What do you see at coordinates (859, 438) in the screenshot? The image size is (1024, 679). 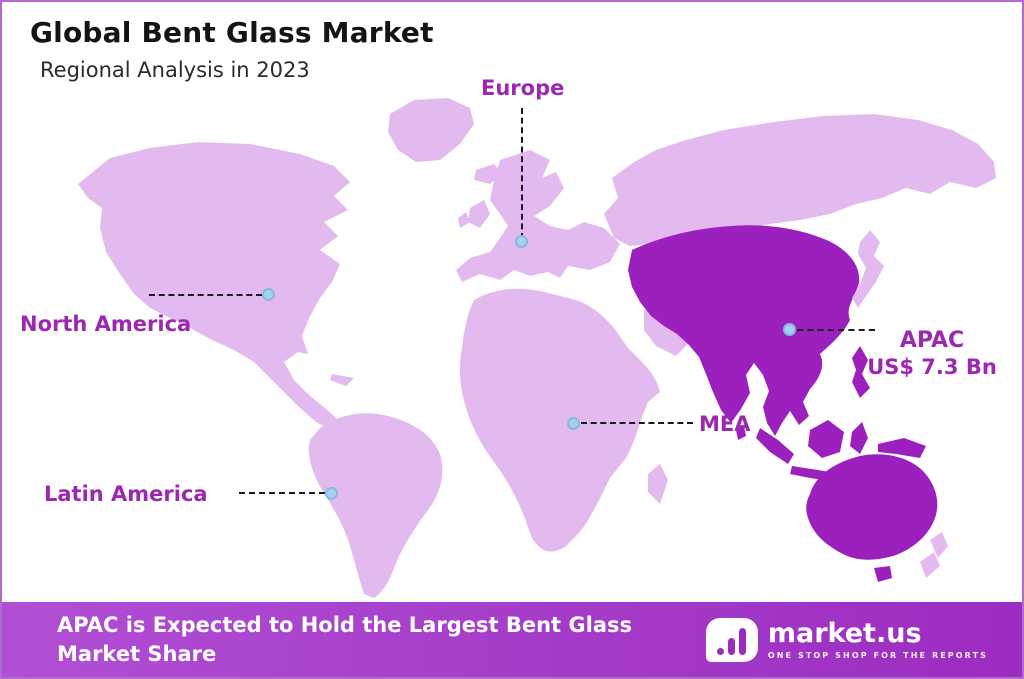 I see `island-sulawesi` at bounding box center [859, 438].